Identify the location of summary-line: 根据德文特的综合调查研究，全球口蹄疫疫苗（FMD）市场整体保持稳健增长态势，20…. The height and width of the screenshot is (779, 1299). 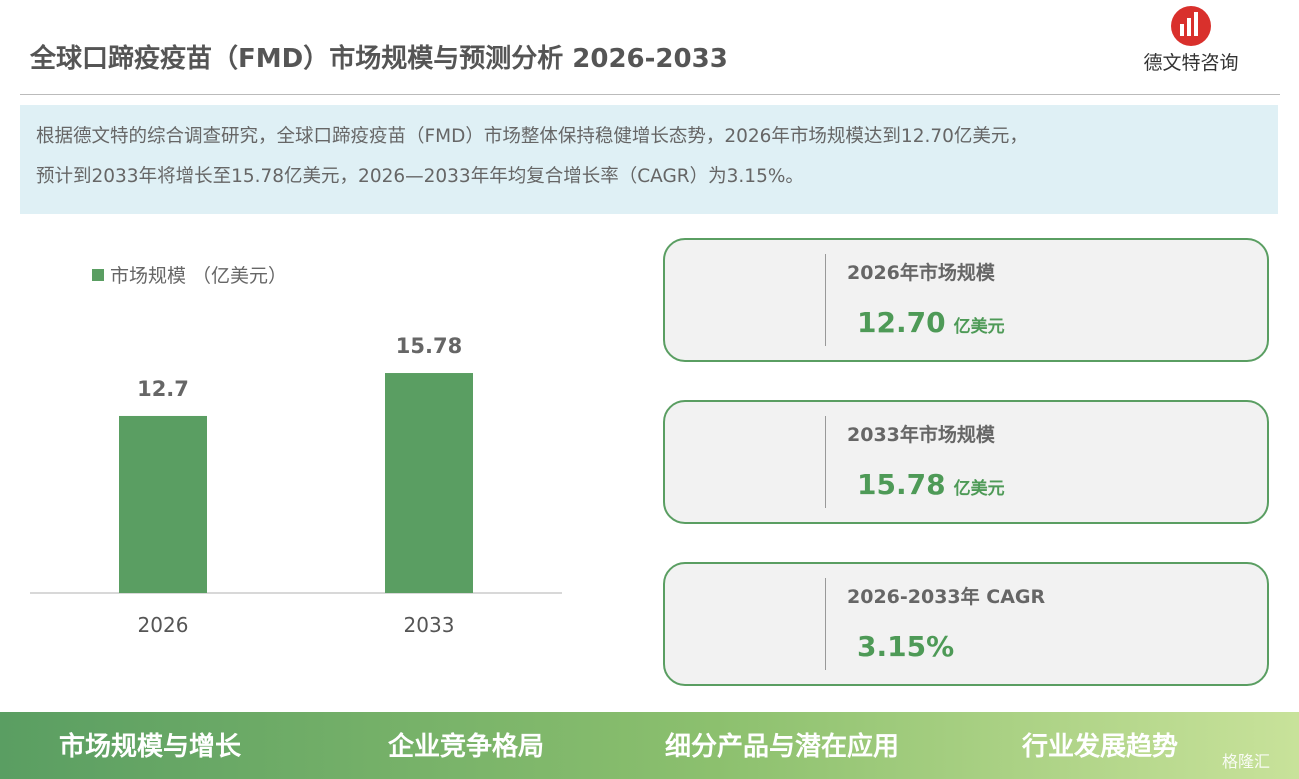
(532, 136).